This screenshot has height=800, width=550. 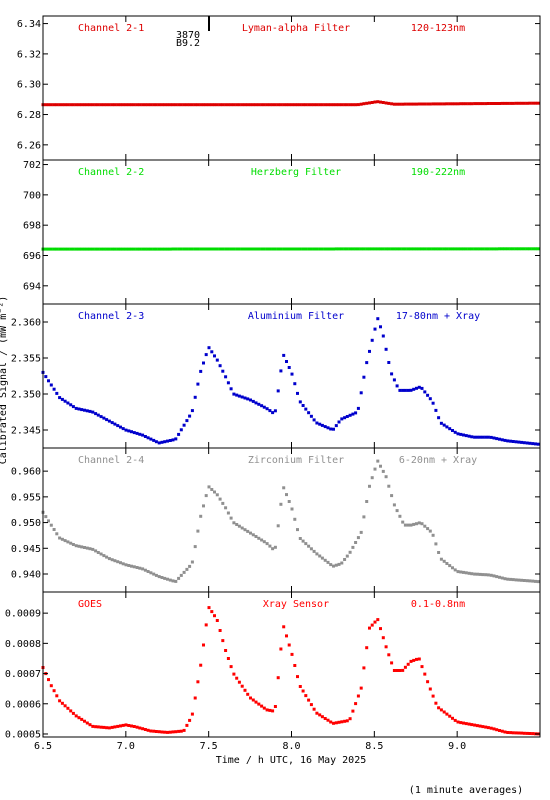 What do you see at coordinates (26, 431) in the screenshot?
I see `y-tick-label: 2.345` at bounding box center [26, 431].